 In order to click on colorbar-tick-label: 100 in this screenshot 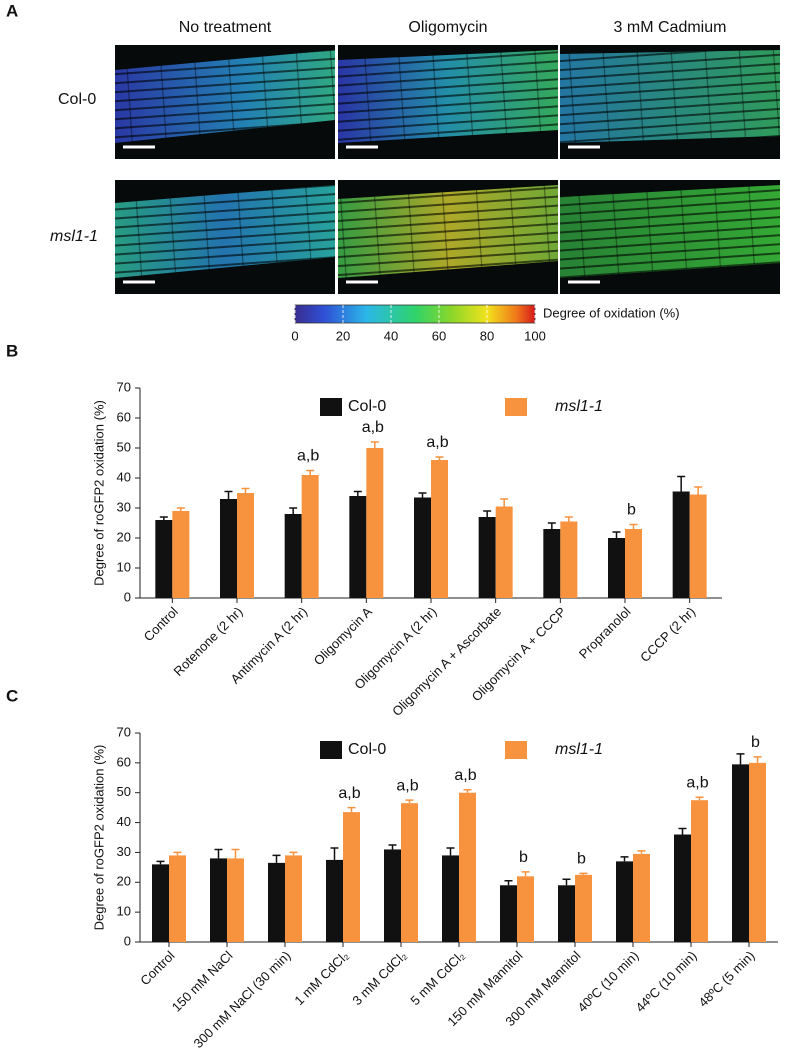, I will do `click(535, 335)`.